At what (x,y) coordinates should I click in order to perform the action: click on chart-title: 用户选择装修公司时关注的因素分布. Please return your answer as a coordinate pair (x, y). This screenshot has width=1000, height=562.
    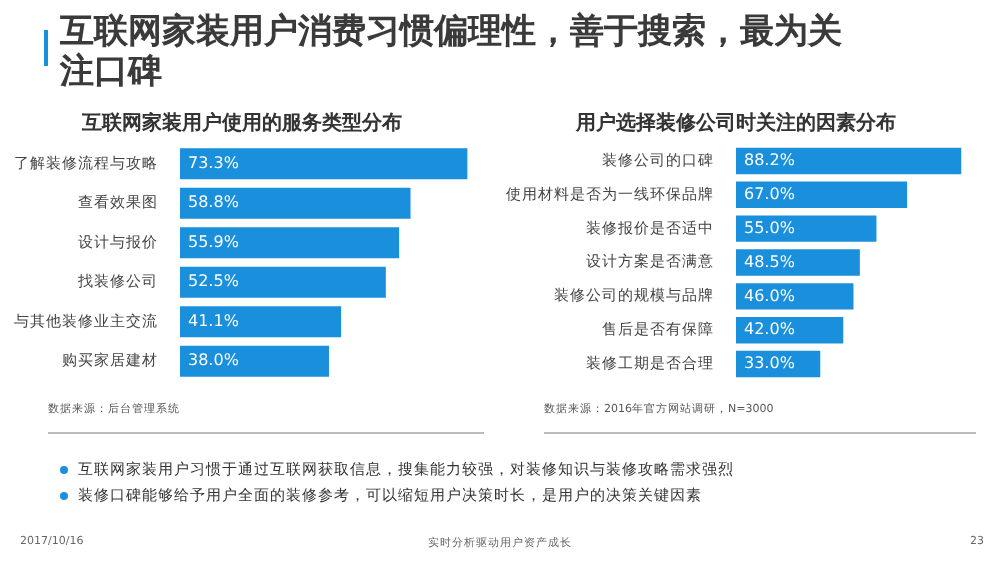
    Looking at the image, I should click on (735, 123).